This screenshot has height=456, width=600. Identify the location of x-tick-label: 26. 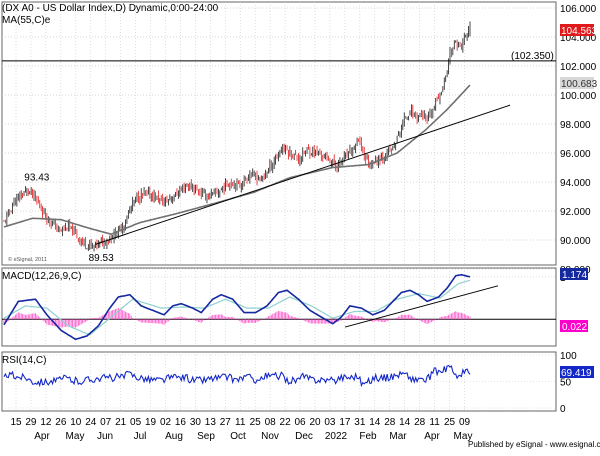
(61, 422).